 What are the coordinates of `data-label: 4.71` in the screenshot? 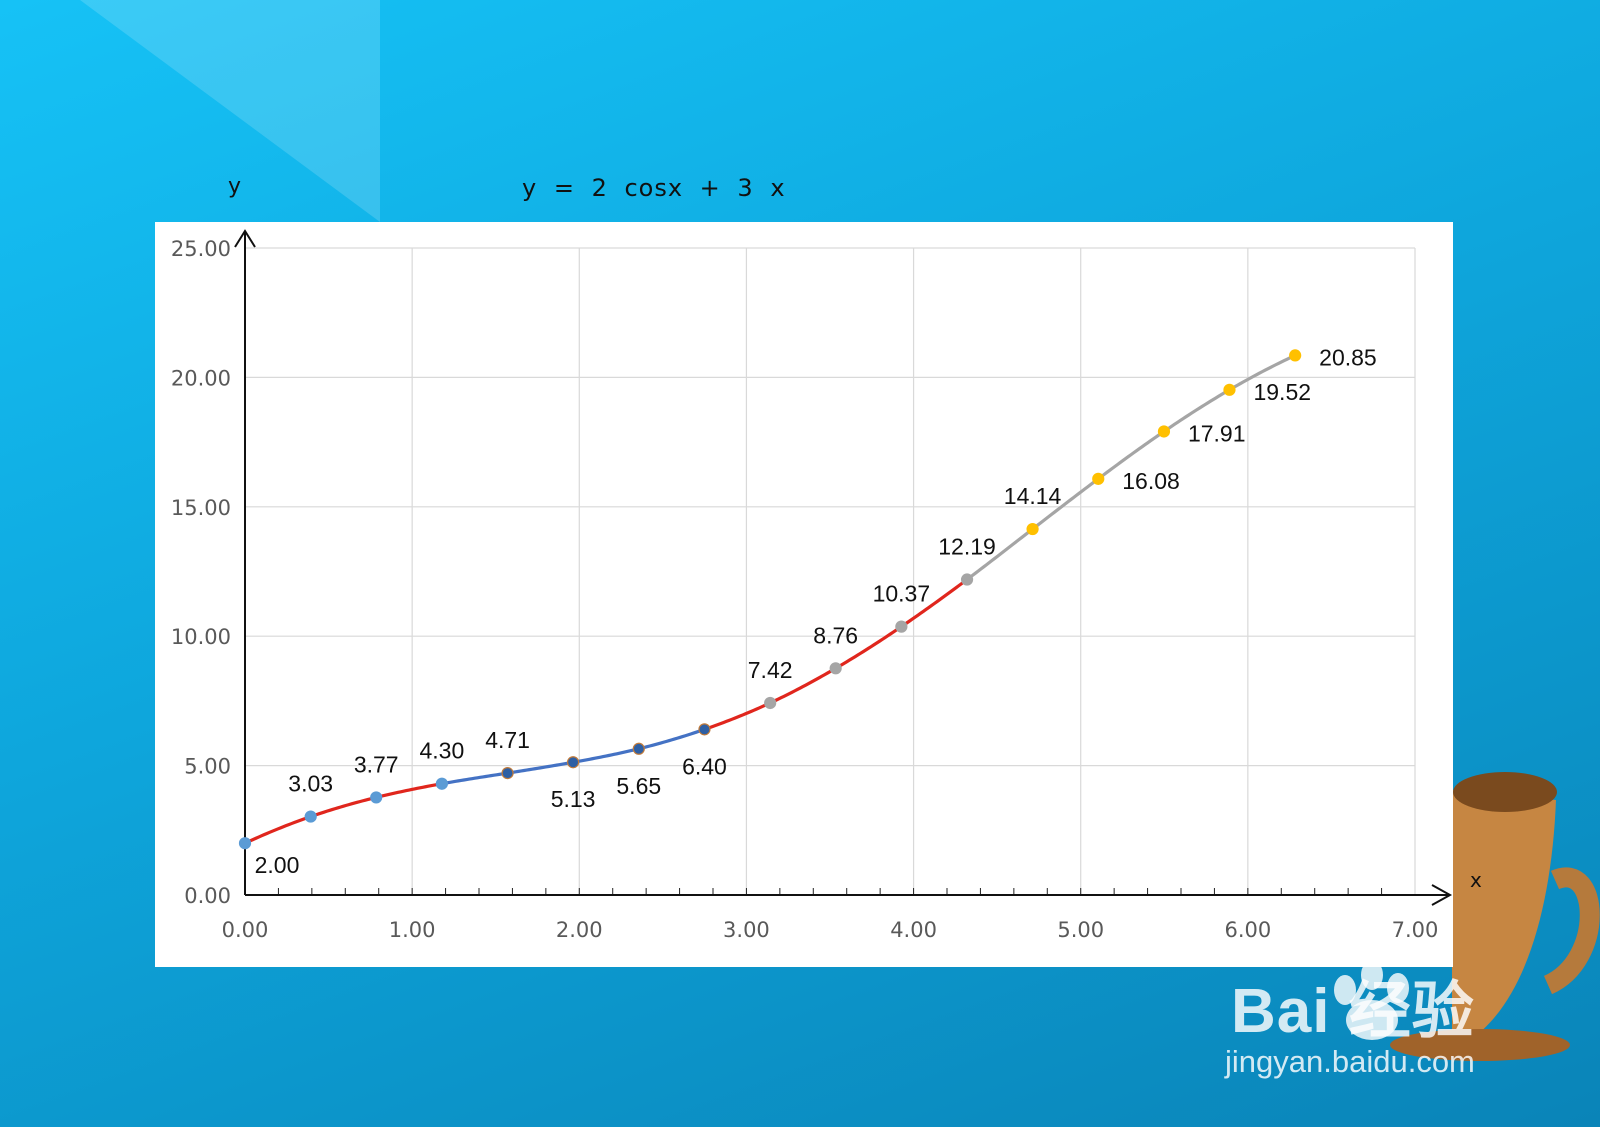 It's located at (507, 740).